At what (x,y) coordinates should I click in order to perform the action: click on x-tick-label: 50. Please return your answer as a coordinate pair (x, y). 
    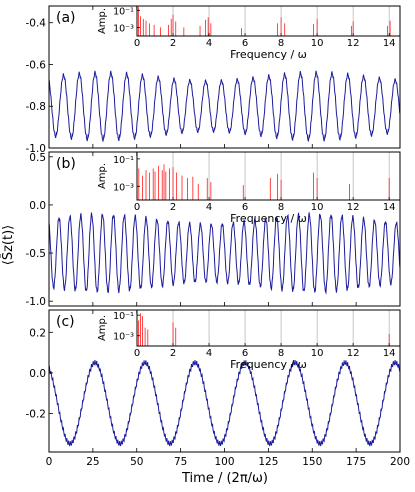
    Looking at the image, I should click on (136, 462).